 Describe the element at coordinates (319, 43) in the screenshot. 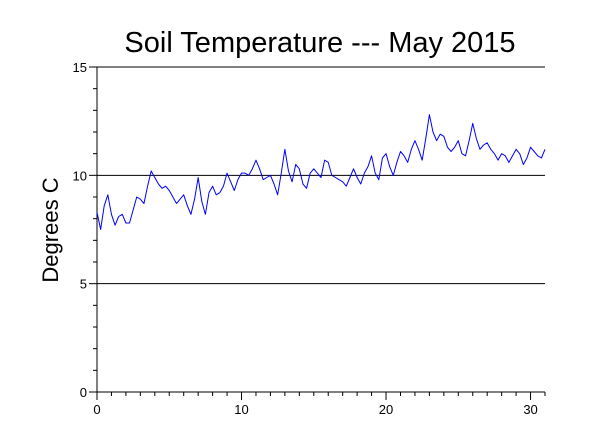

I see `chart-title: Soil Temperature --- May 2015` at that location.